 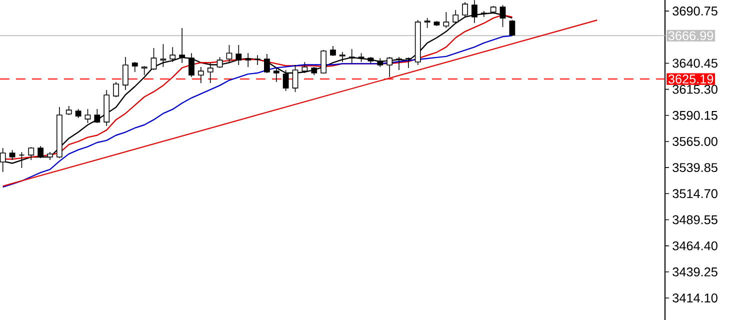 What do you see at coordinates (695, 219) in the screenshot?
I see `y-tick-label: 3489.55` at bounding box center [695, 219].